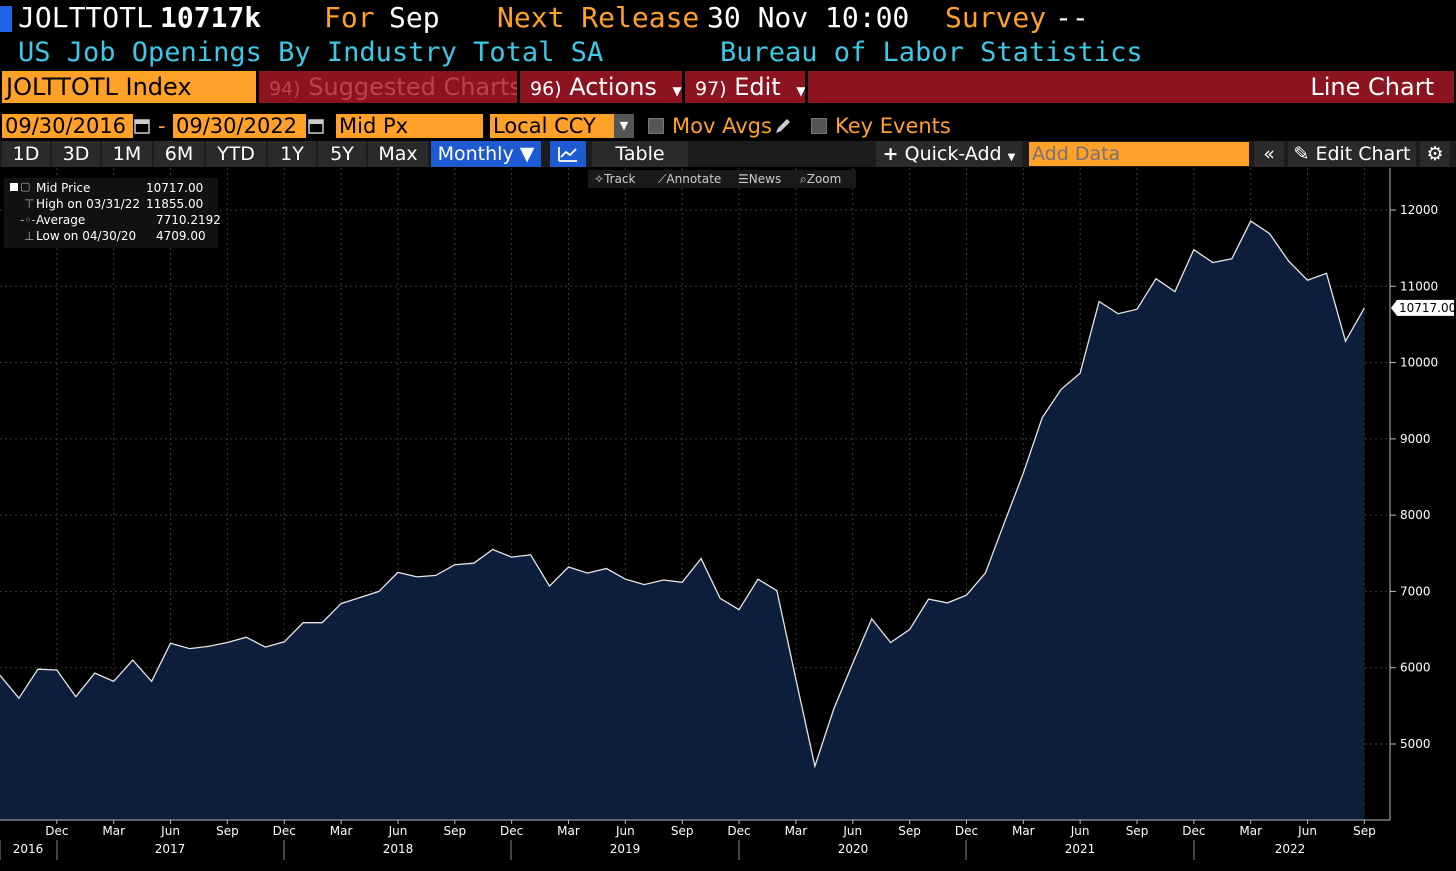 This screenshot has height=871, width=1456. What do you see at coordinates (127, 154) in the screenshot?
I see `period-1m-button: 1M` at bounding box center [127, 154].